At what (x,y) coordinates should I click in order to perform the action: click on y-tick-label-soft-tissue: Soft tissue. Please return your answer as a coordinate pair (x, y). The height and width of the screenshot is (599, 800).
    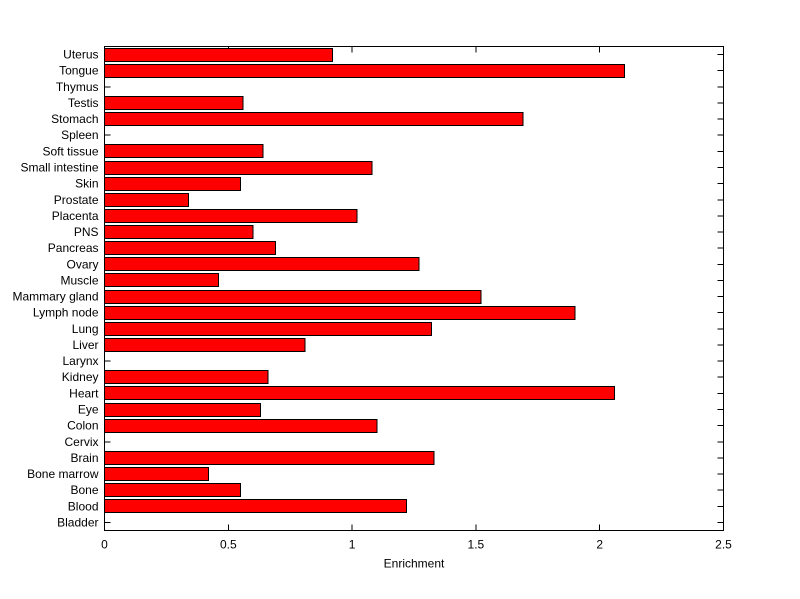
    Looking at the image, I should click on (70, 151).